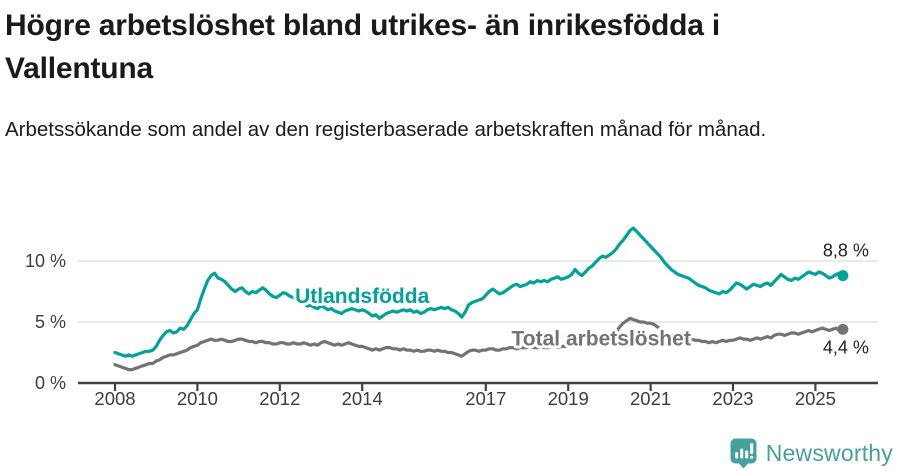 Image resolution: width=900 pixels, height=474 pixels. What do you see at coordinates (751, 448) in the screenshot?
I see `exclamation-bar` at bounding box center [751, 448].